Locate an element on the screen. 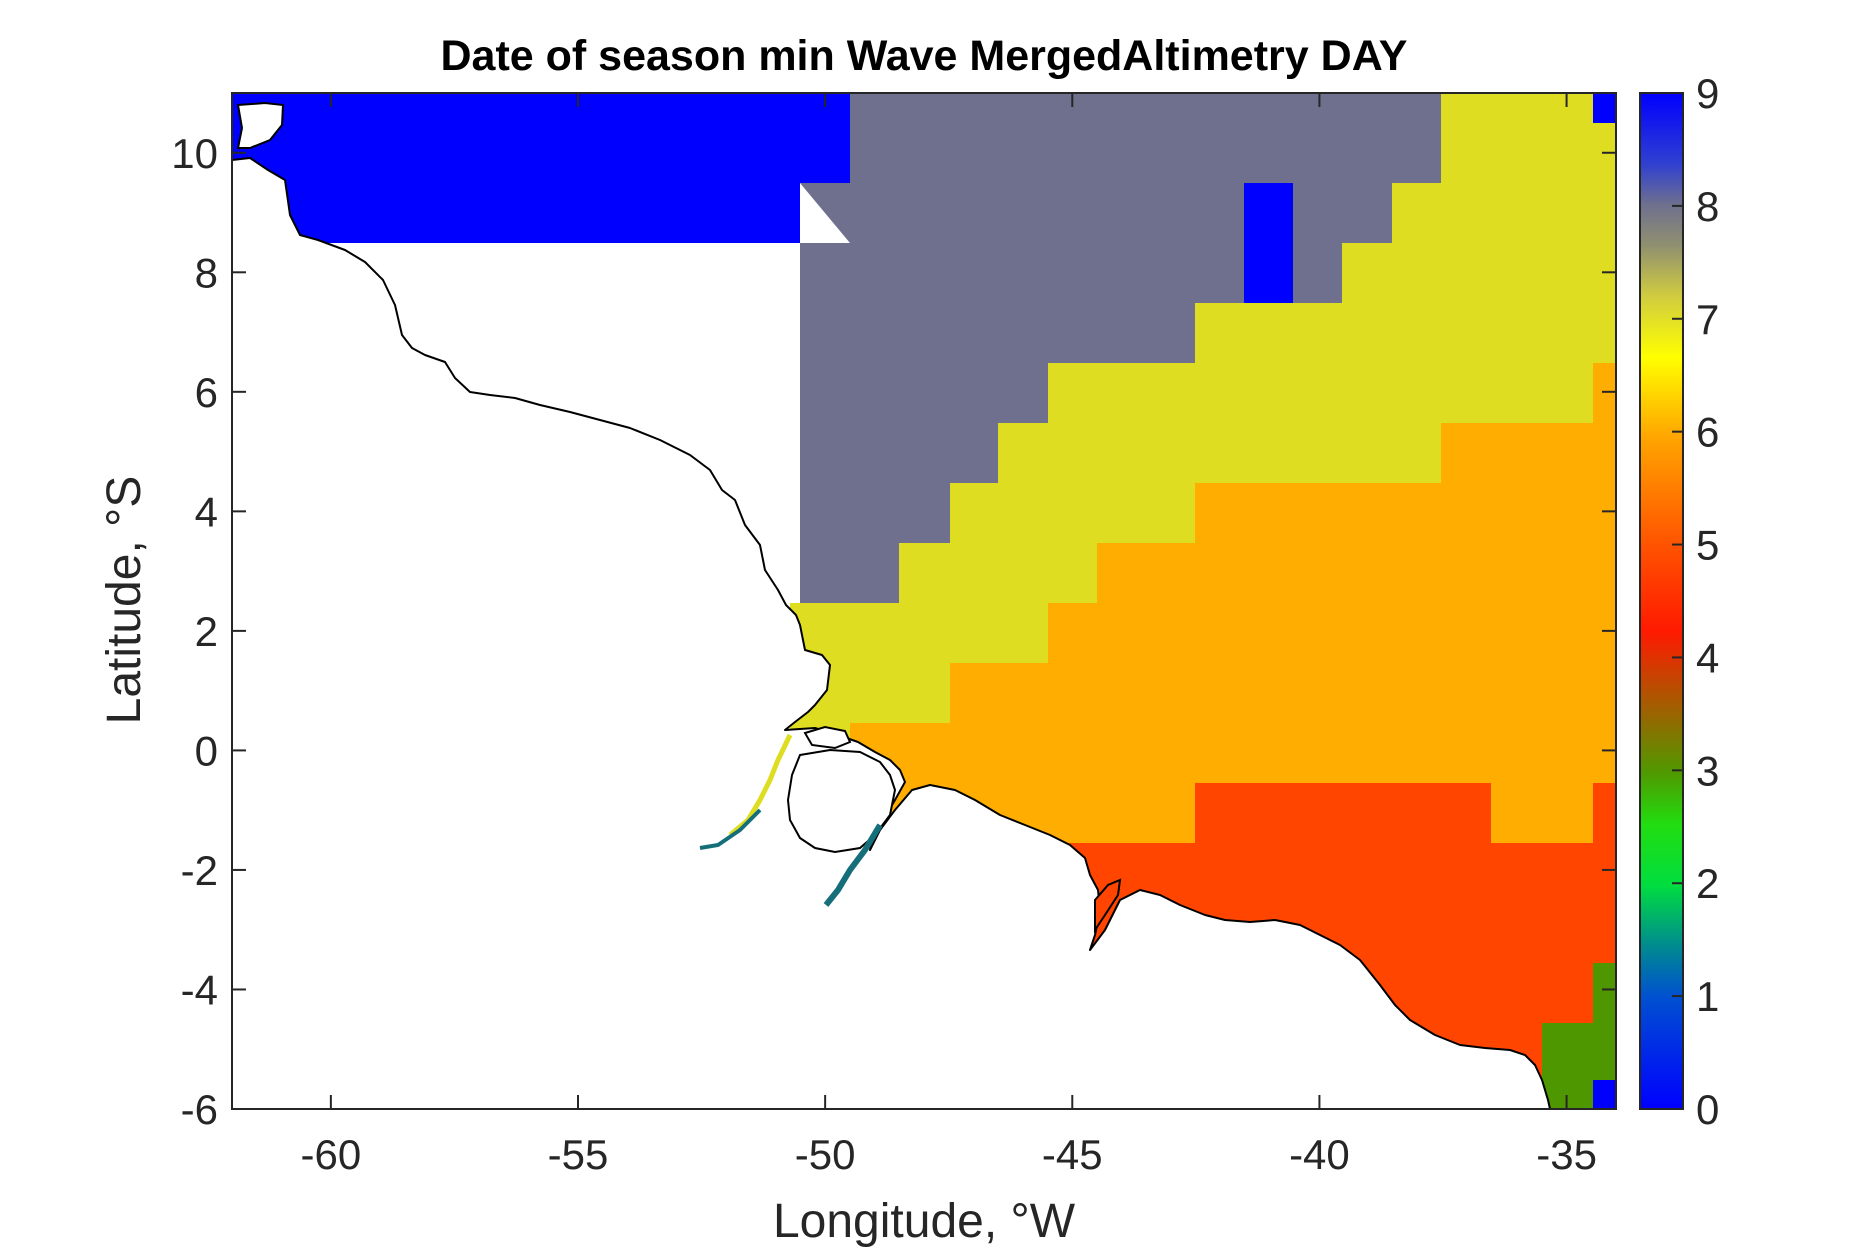 The height and width of the screenshot is (1250, 1875). y-tick-label: 8 is located at coordinates (206, 272).